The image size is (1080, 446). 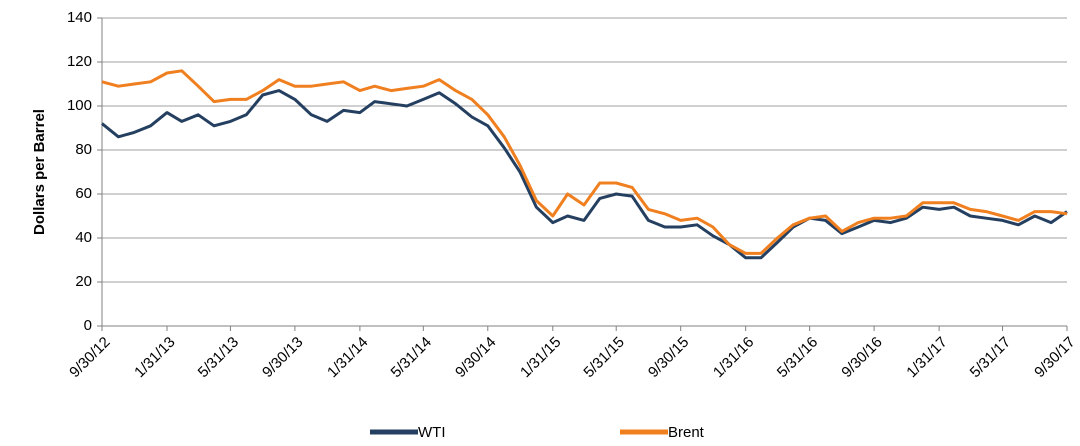 I want to click on x-tick-label: 5/31/14, so click(x=411, y=357).